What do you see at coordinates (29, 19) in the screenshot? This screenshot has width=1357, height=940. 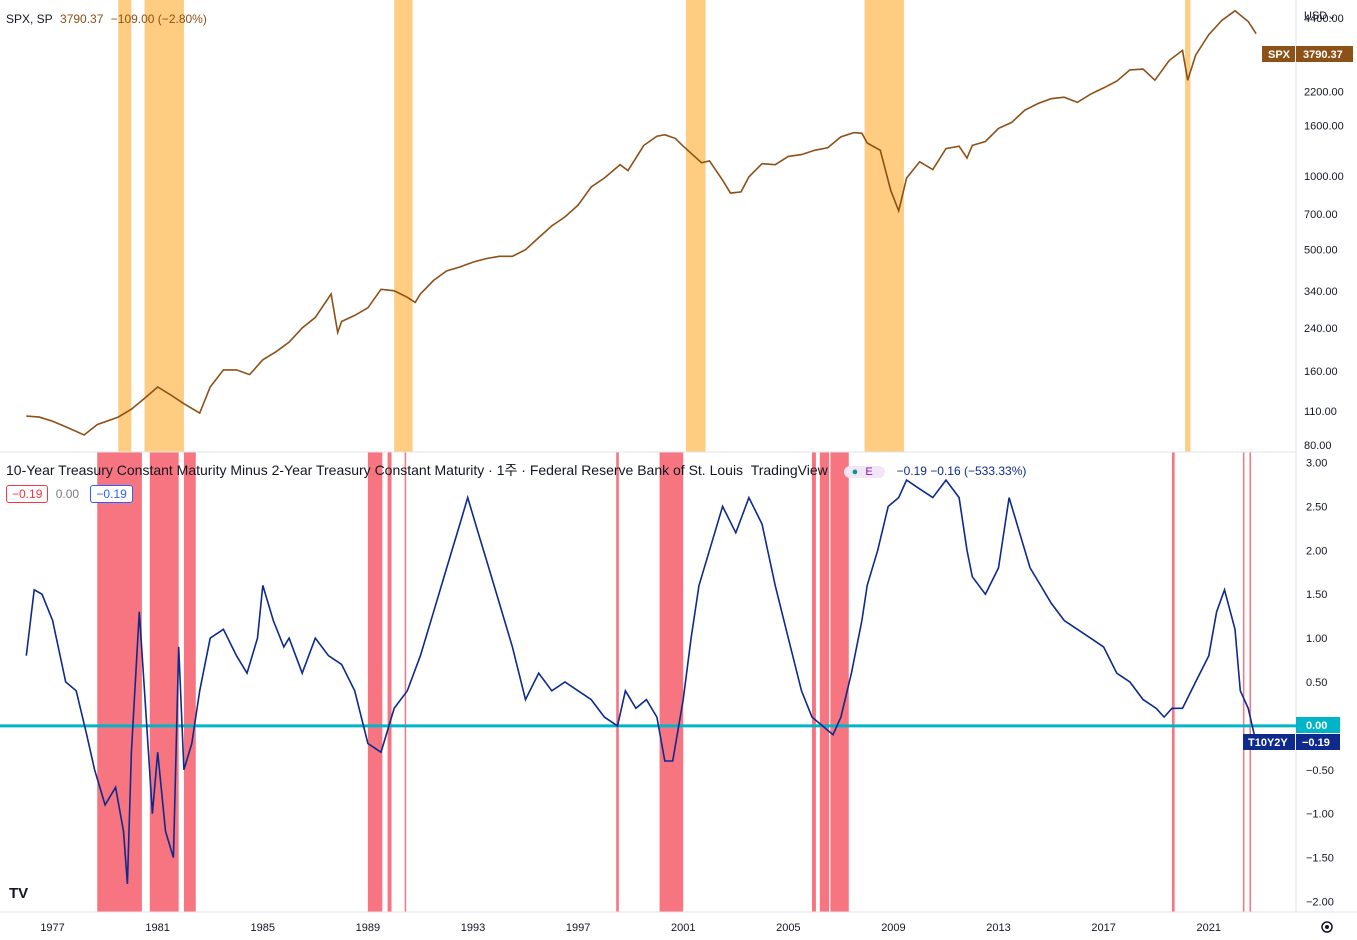 I see `spx-symbol: SPX, SP` at bounding box center [29, 19].